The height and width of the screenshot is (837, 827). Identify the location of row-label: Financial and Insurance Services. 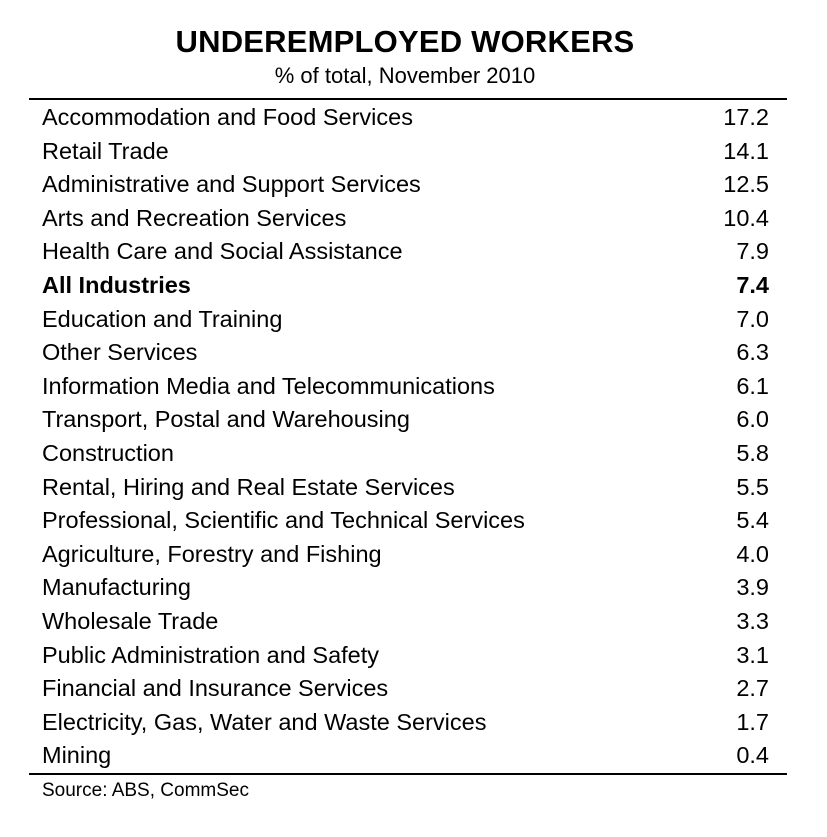
(215, 688).